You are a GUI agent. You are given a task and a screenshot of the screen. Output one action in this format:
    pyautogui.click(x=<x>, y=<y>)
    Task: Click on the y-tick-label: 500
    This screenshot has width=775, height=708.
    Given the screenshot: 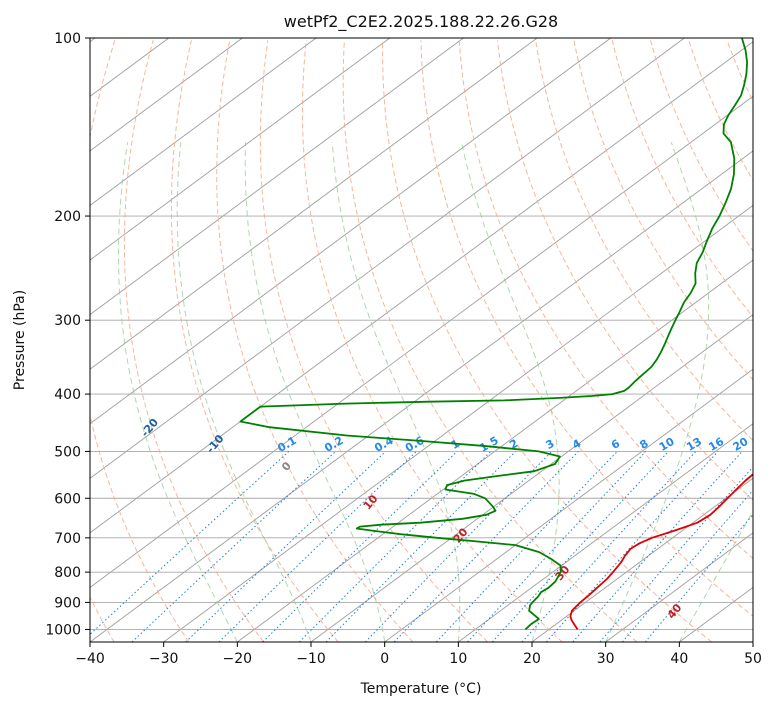 What is the action you would take?
    pyautogui.click(x=67, y=452)
    